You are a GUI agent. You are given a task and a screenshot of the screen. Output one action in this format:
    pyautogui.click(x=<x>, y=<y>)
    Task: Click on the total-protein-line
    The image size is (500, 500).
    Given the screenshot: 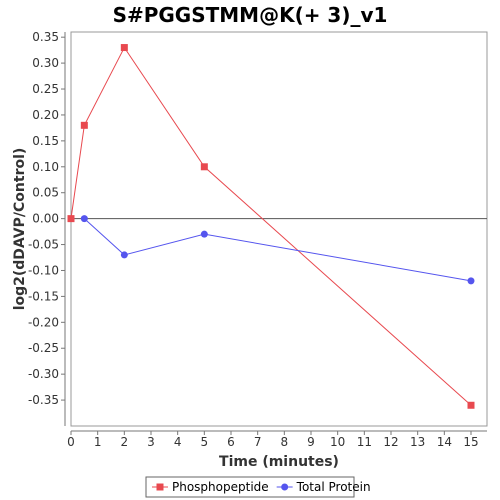 What is the action you would take?
    pyautogui.click(x=277, y=250)
    